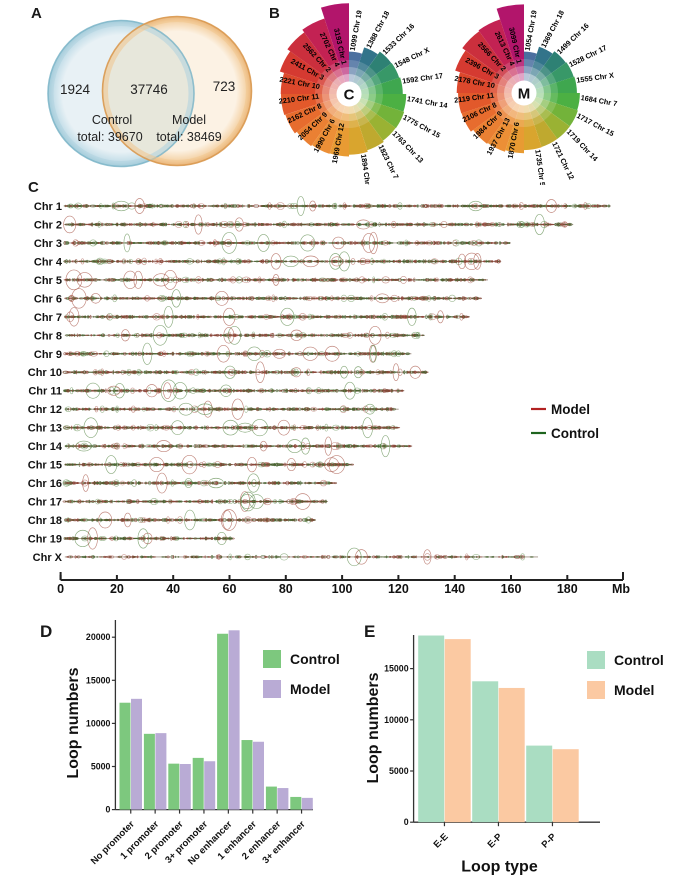 The height and width of the screenshot is (881, 700). Describe the element at coordinates (366, 169) in the screenshot. I see `svg-text: 1894 Chr 5` at that location.